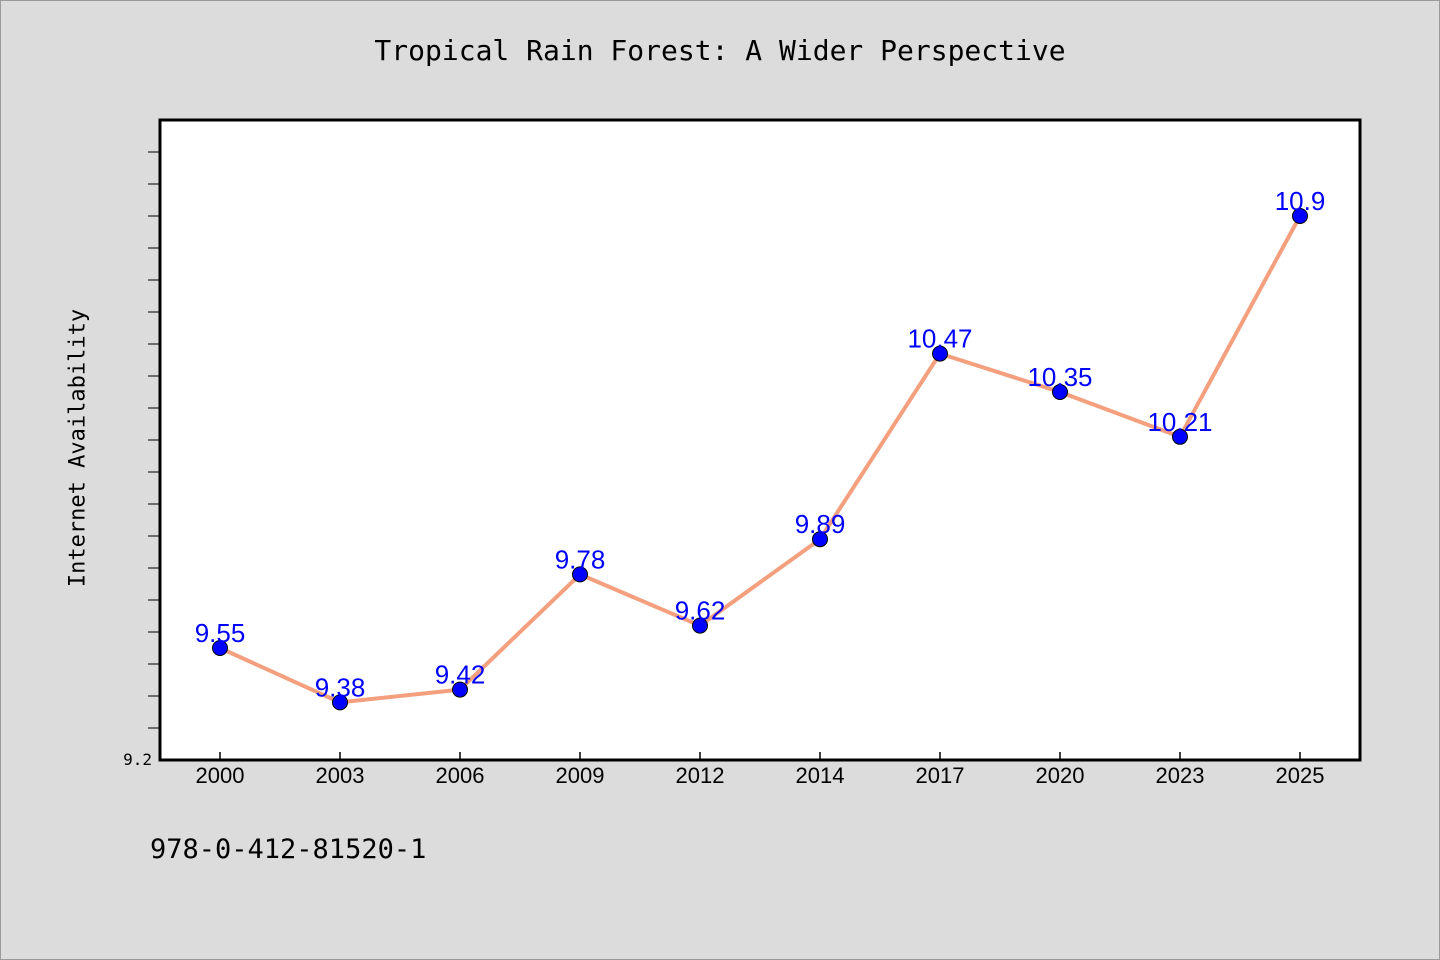 The height and width of the screenshot is (960, 1440). What do you see at coordinates (340, 687) in the screenshot?
I see `data-label: 9.38` at bounding box center [340, 687].